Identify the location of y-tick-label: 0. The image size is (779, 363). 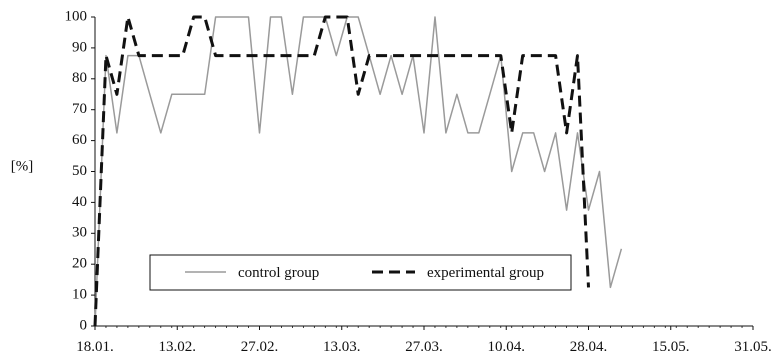
(84, 325).